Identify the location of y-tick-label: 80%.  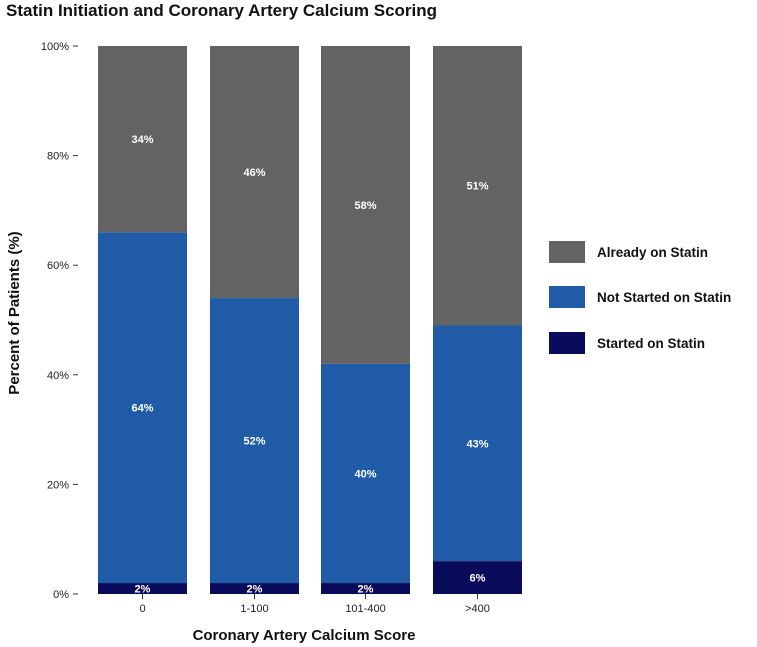
(58, 157).